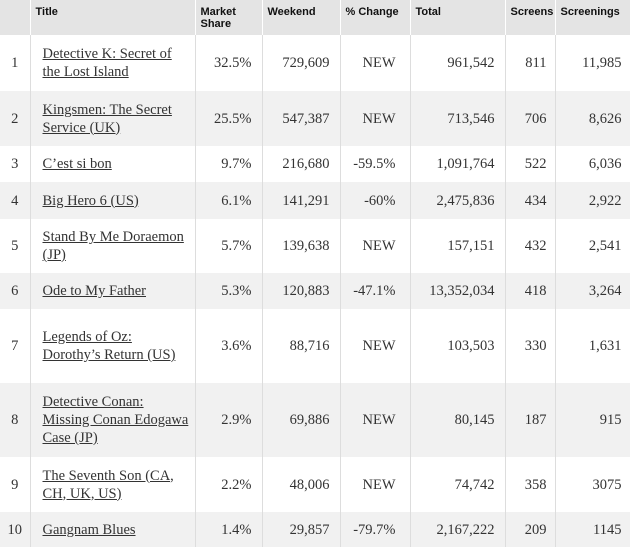 This screenshot has width=630, height=547. What do you see at coordinates (592, 484) in the screenshot?
I see `table-cell: 3075` at bounding box center [592, 484].